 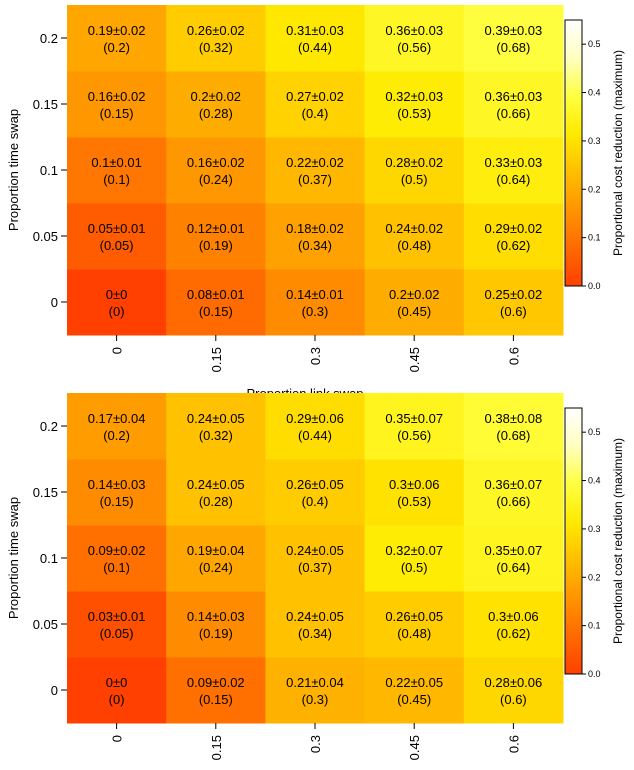 I want to click on cell-value-label: 0.19±0.04, so click(x=216, y=550).